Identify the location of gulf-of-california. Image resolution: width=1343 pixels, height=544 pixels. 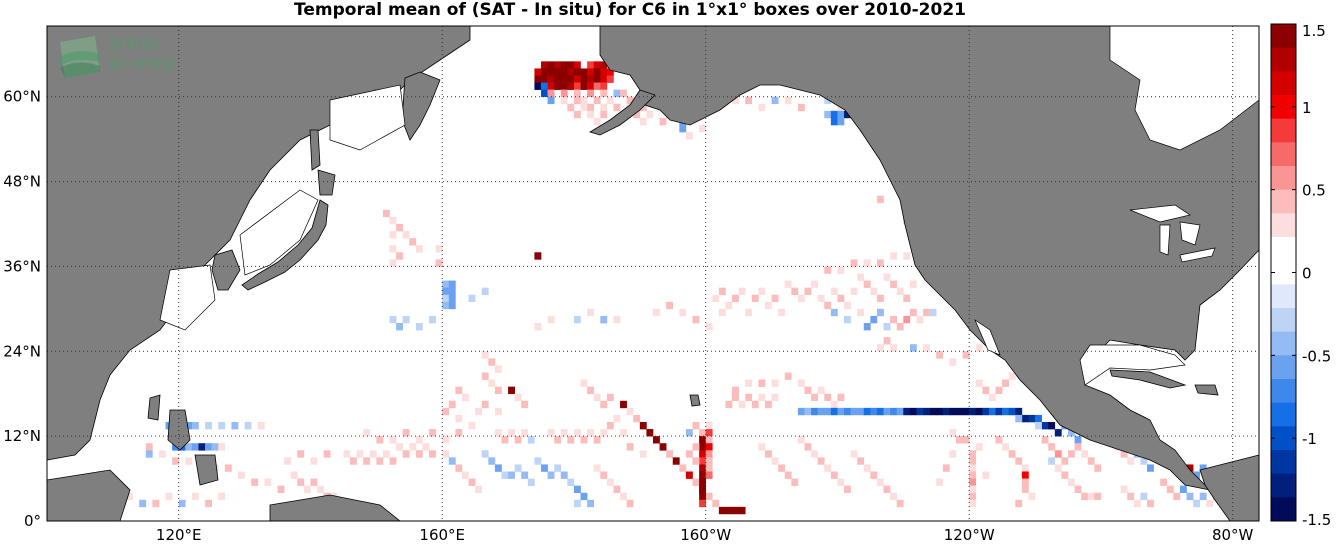
(987, 337).